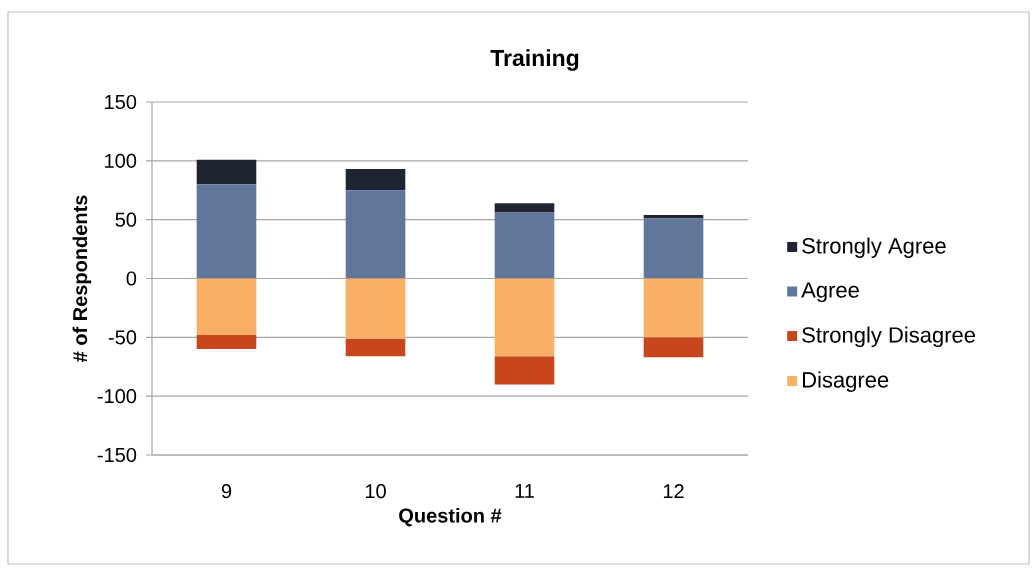 Image resolution: width=1035 pixels, height=569 pixels. Describe the element at coordinates (524, 491) in the screenshot. I see `x-tick-label: 11` at that location.